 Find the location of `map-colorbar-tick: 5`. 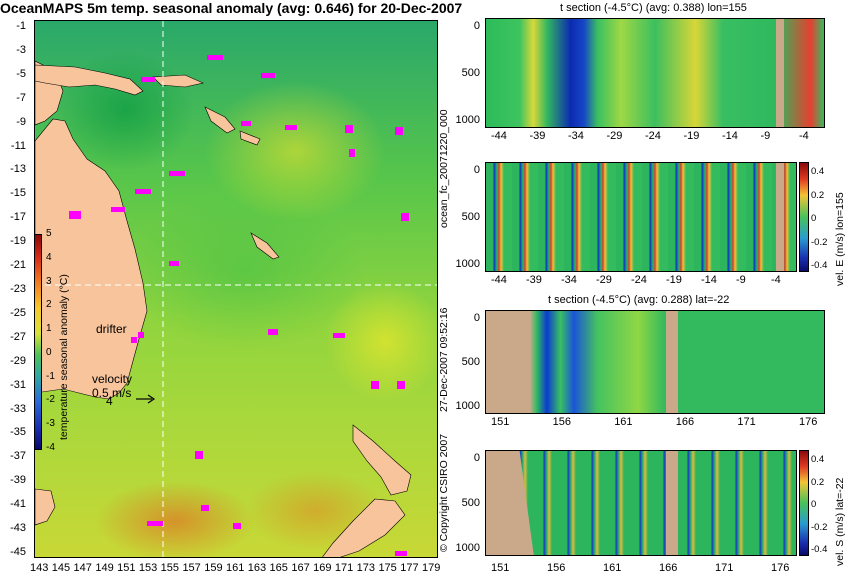

map-colorbar-tick: 5 is located at coordinates (49, 233).